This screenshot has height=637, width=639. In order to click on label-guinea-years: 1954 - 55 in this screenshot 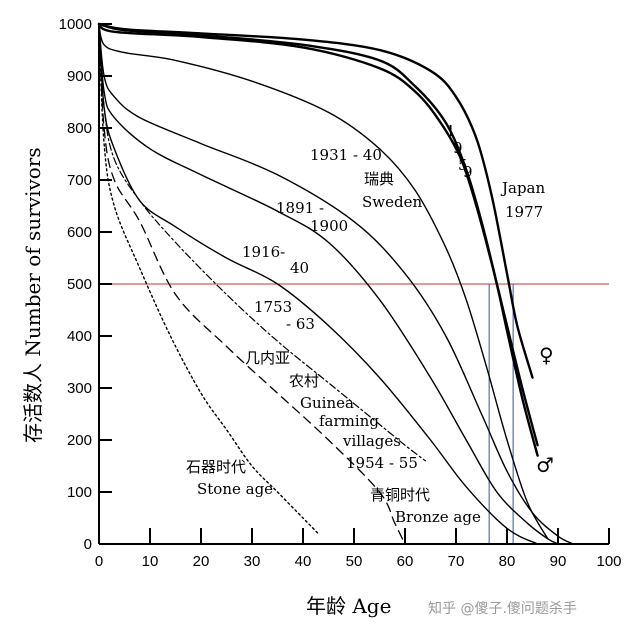, I will do `click(382, 463)`.